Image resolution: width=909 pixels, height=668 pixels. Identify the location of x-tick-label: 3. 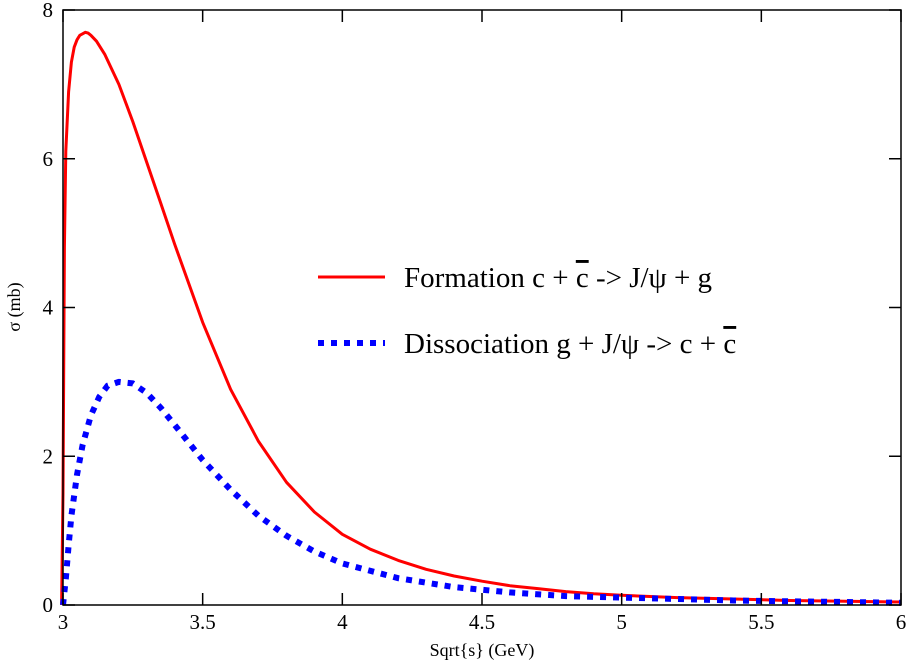
(63, 622).